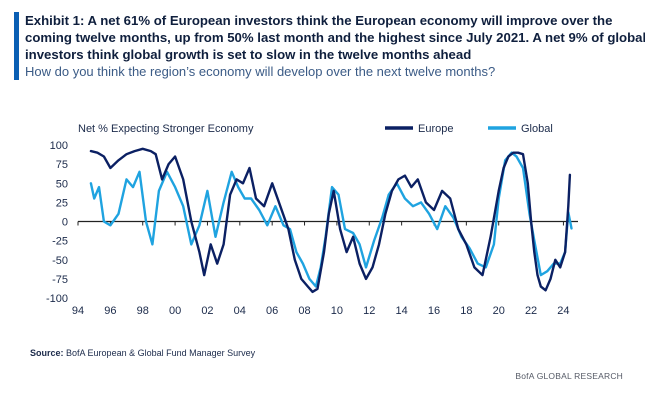 This screenshot has height=400, width=645. I want to click on y-tick-label: 75, so click(62, 165).